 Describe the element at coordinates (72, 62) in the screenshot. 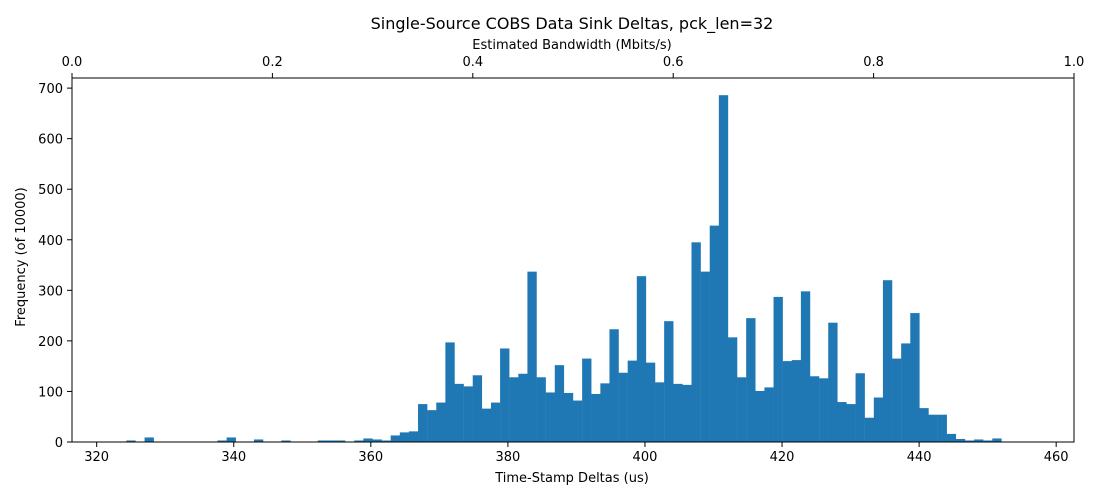

I see `top-tick-label: 0.0` at that location.